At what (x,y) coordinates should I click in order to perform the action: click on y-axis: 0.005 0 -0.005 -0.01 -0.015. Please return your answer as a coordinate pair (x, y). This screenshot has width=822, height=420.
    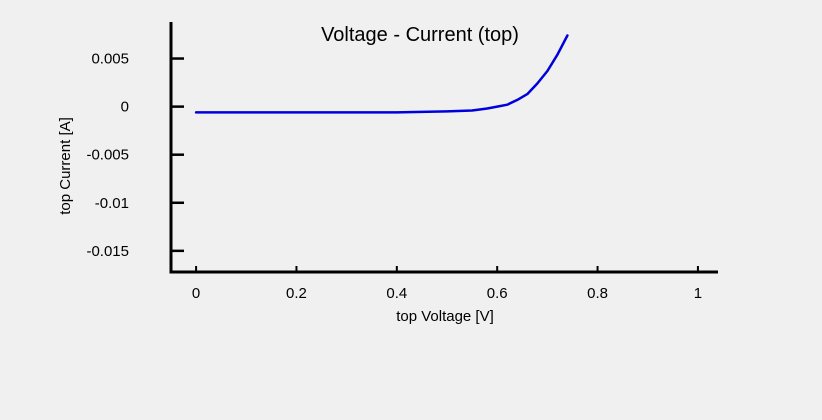
    Looking at the image, I should click on (135, 147).